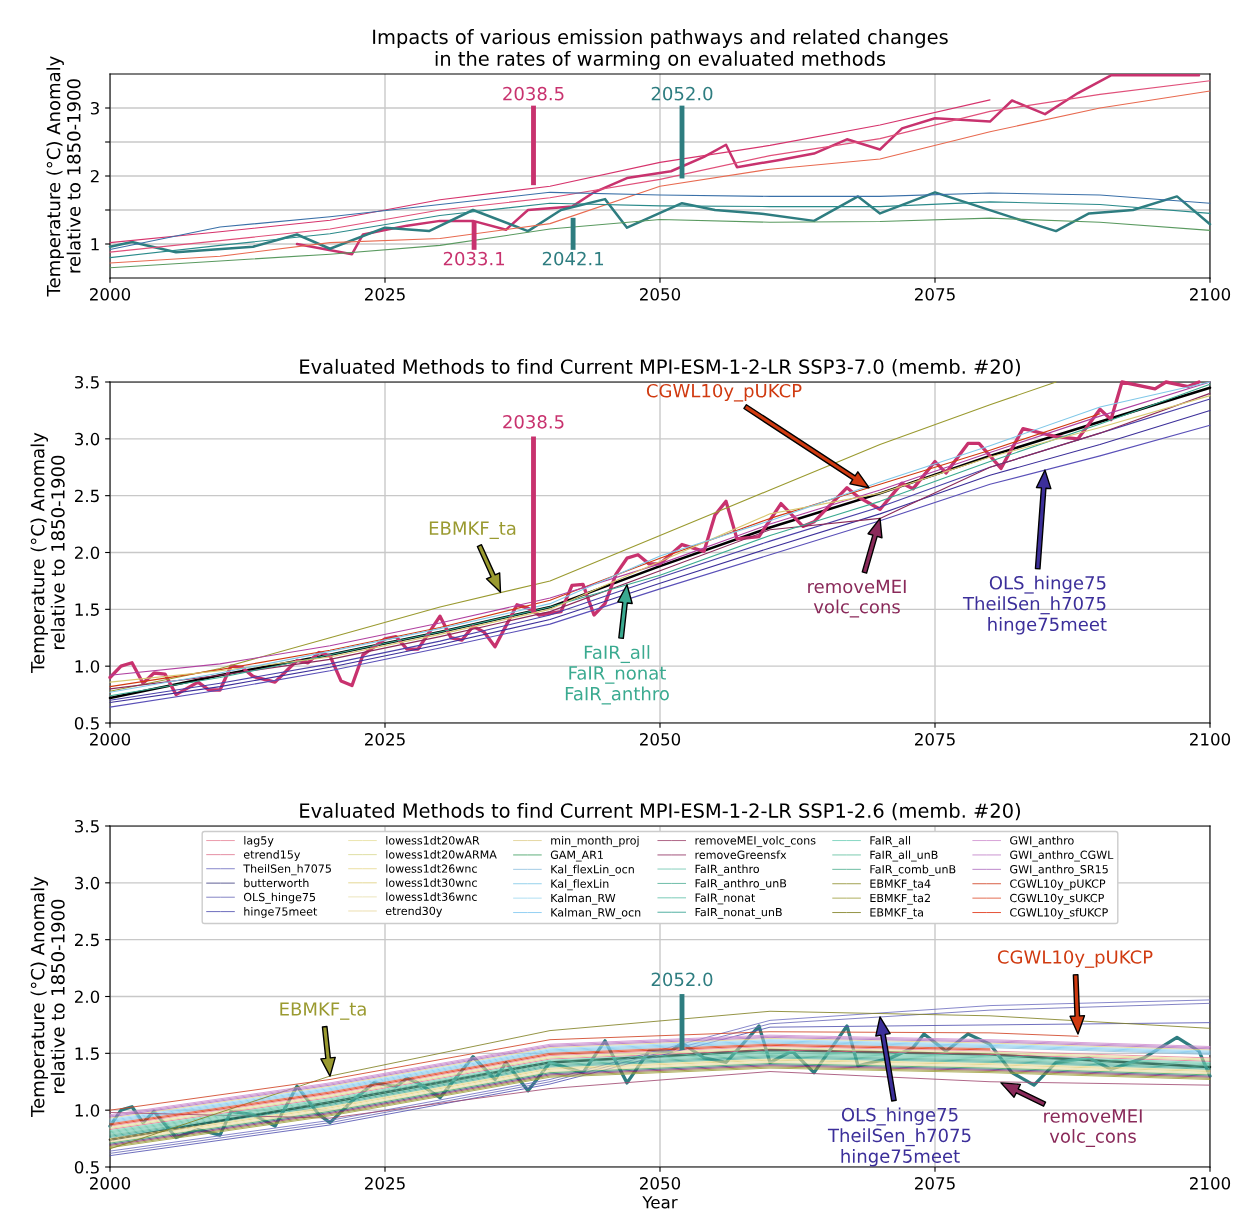 This screenshot has width=1237, height=1223. What do you see at coordinates (1042, 842) in the screenshot?
I see `legend-label: GWI_anthro` at bounding box center [1042, 842].